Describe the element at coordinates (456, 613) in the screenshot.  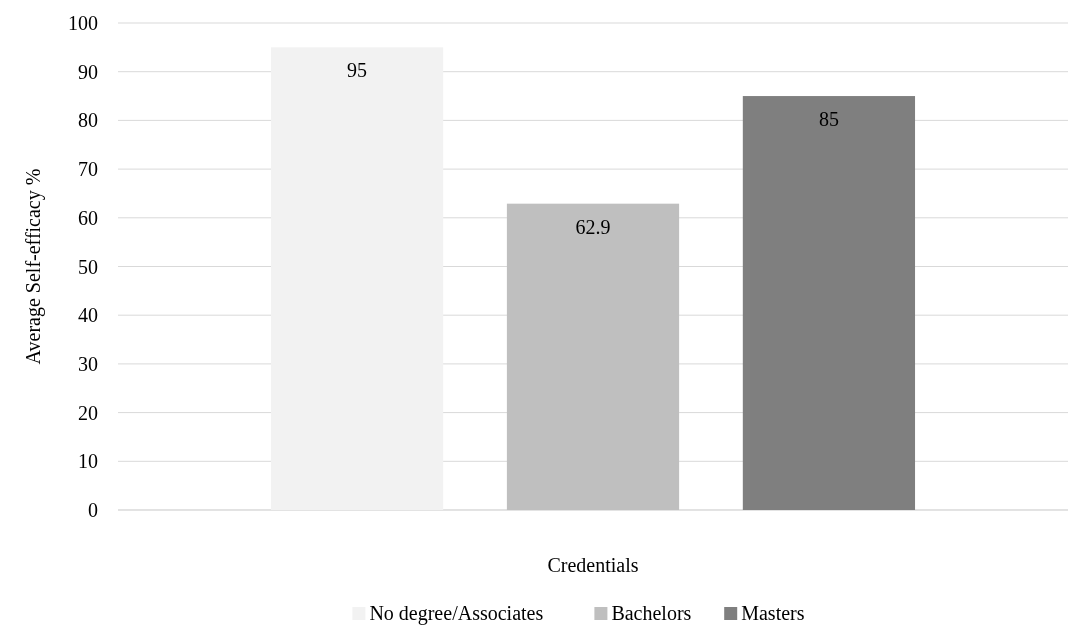
I see `legend-label: No degree/Associates` at that location.